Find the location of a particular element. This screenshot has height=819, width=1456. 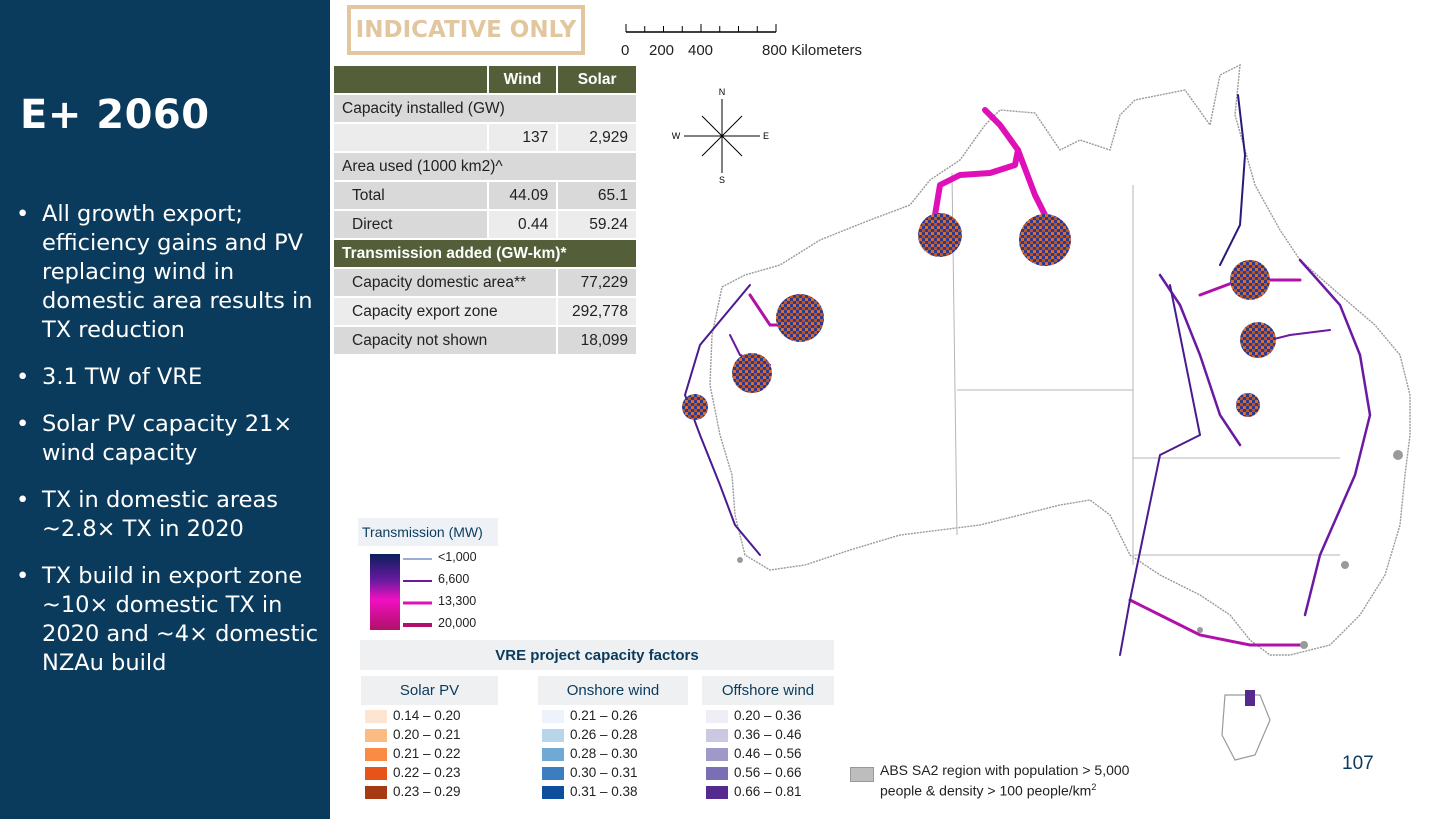

legend-item: 0.23 – 0.29 is located at coordinates (429, 792).